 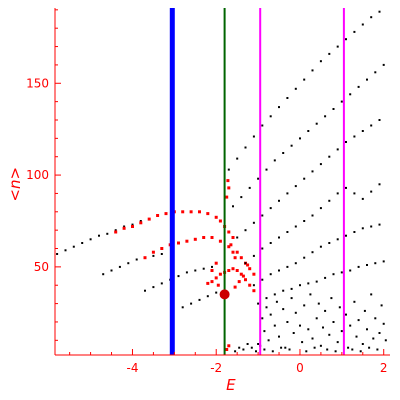 I want to click on x-tick-label: -2, so click(x=216, y=368).